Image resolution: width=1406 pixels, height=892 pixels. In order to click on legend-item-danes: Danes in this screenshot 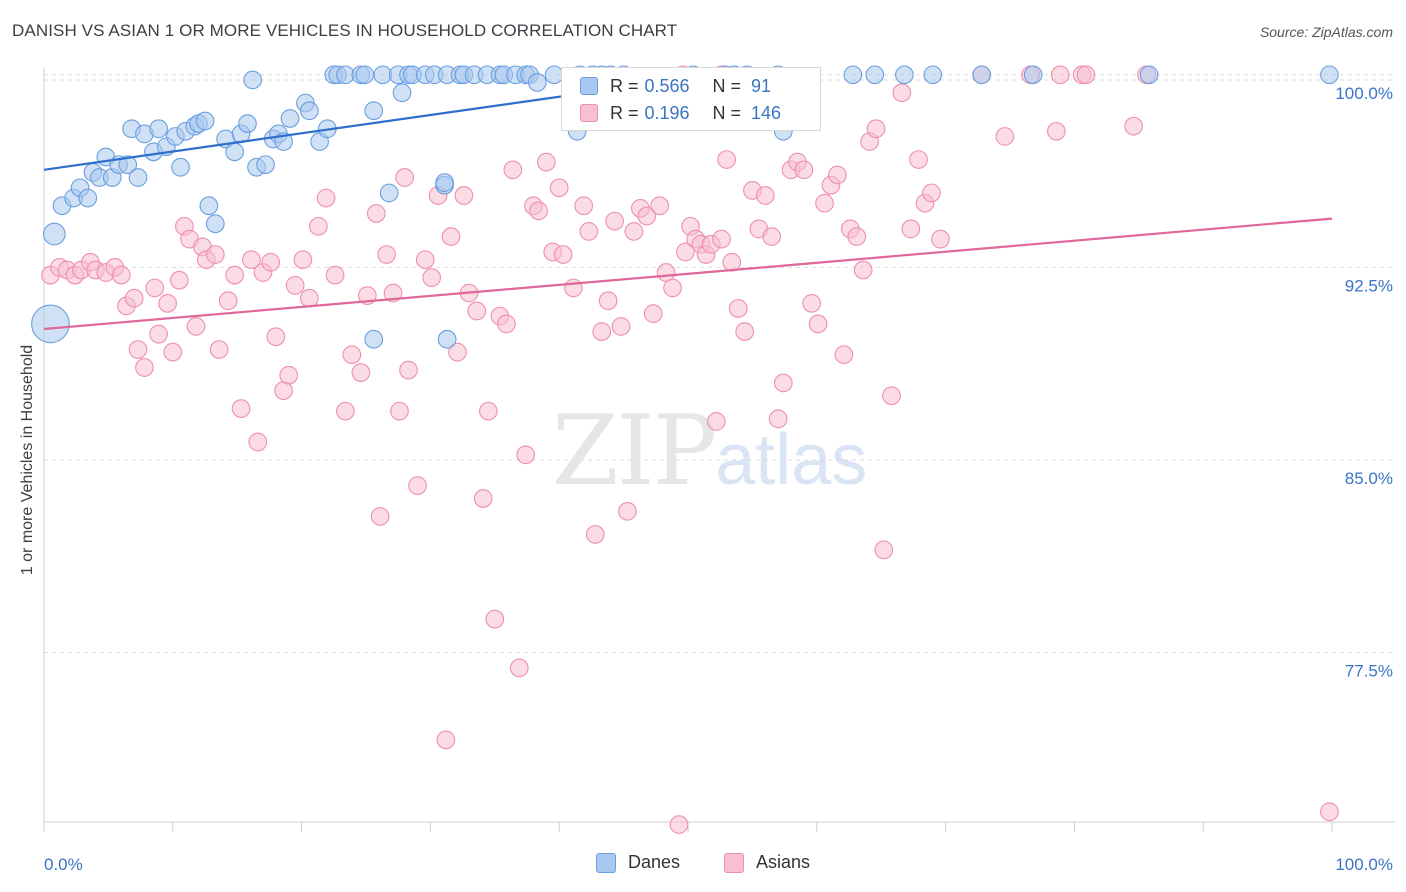, I will do `click(637, 862)`.